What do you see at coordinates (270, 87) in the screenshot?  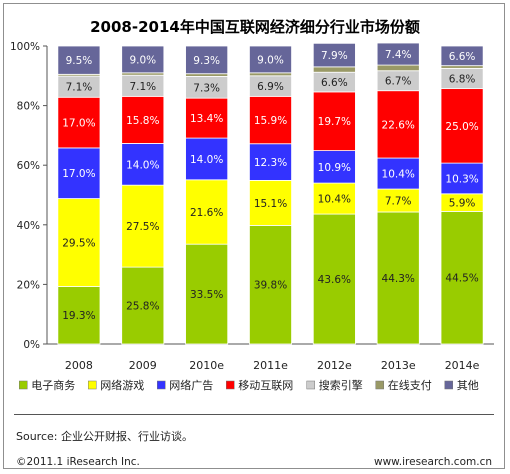 I see `data-label: 6.9%` at bounding box center [270, 87].